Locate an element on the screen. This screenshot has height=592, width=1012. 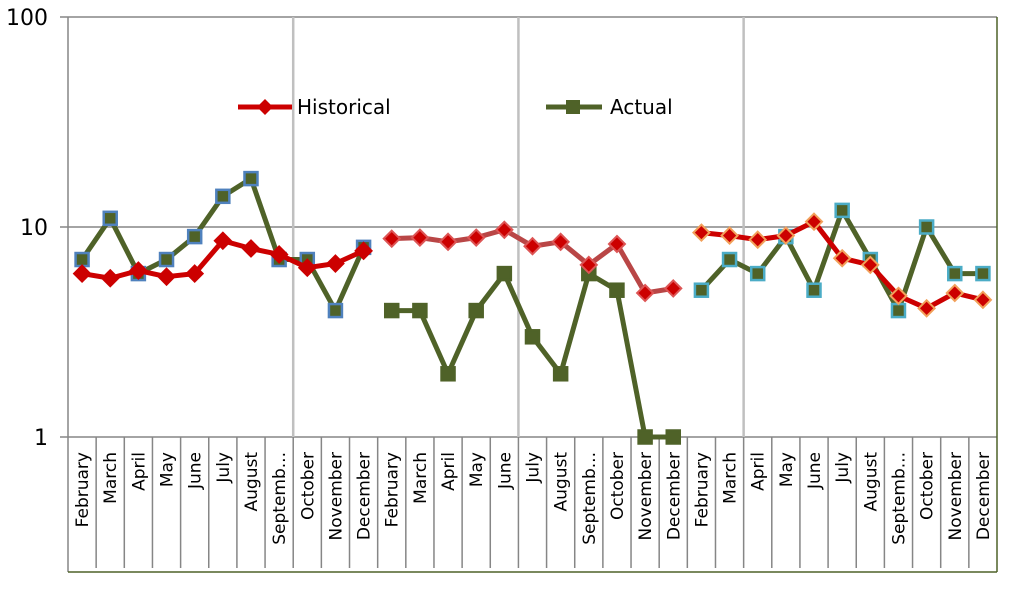
y-tick-labels: 1 10 100 is located at coordinates (27, 228).